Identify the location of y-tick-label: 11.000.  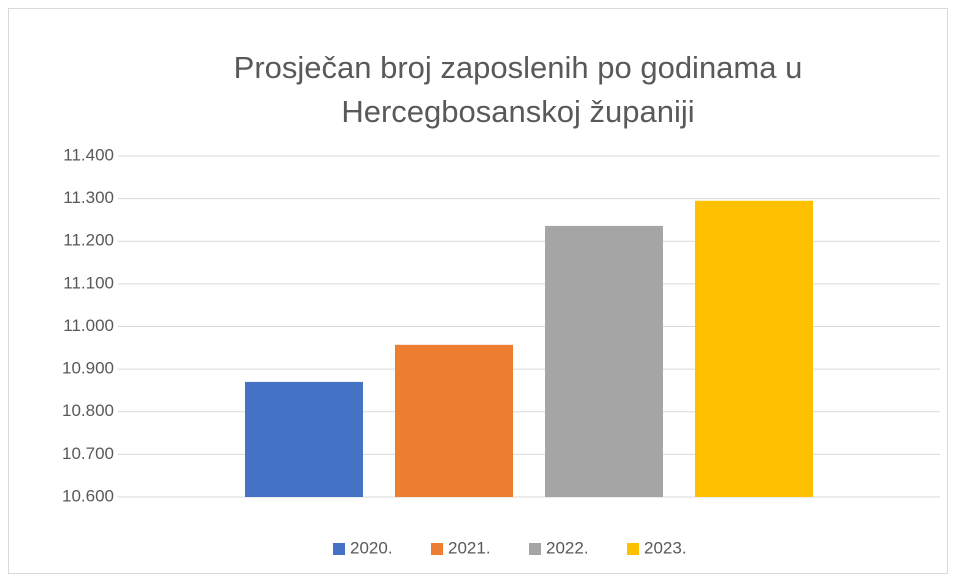
(88, 325).